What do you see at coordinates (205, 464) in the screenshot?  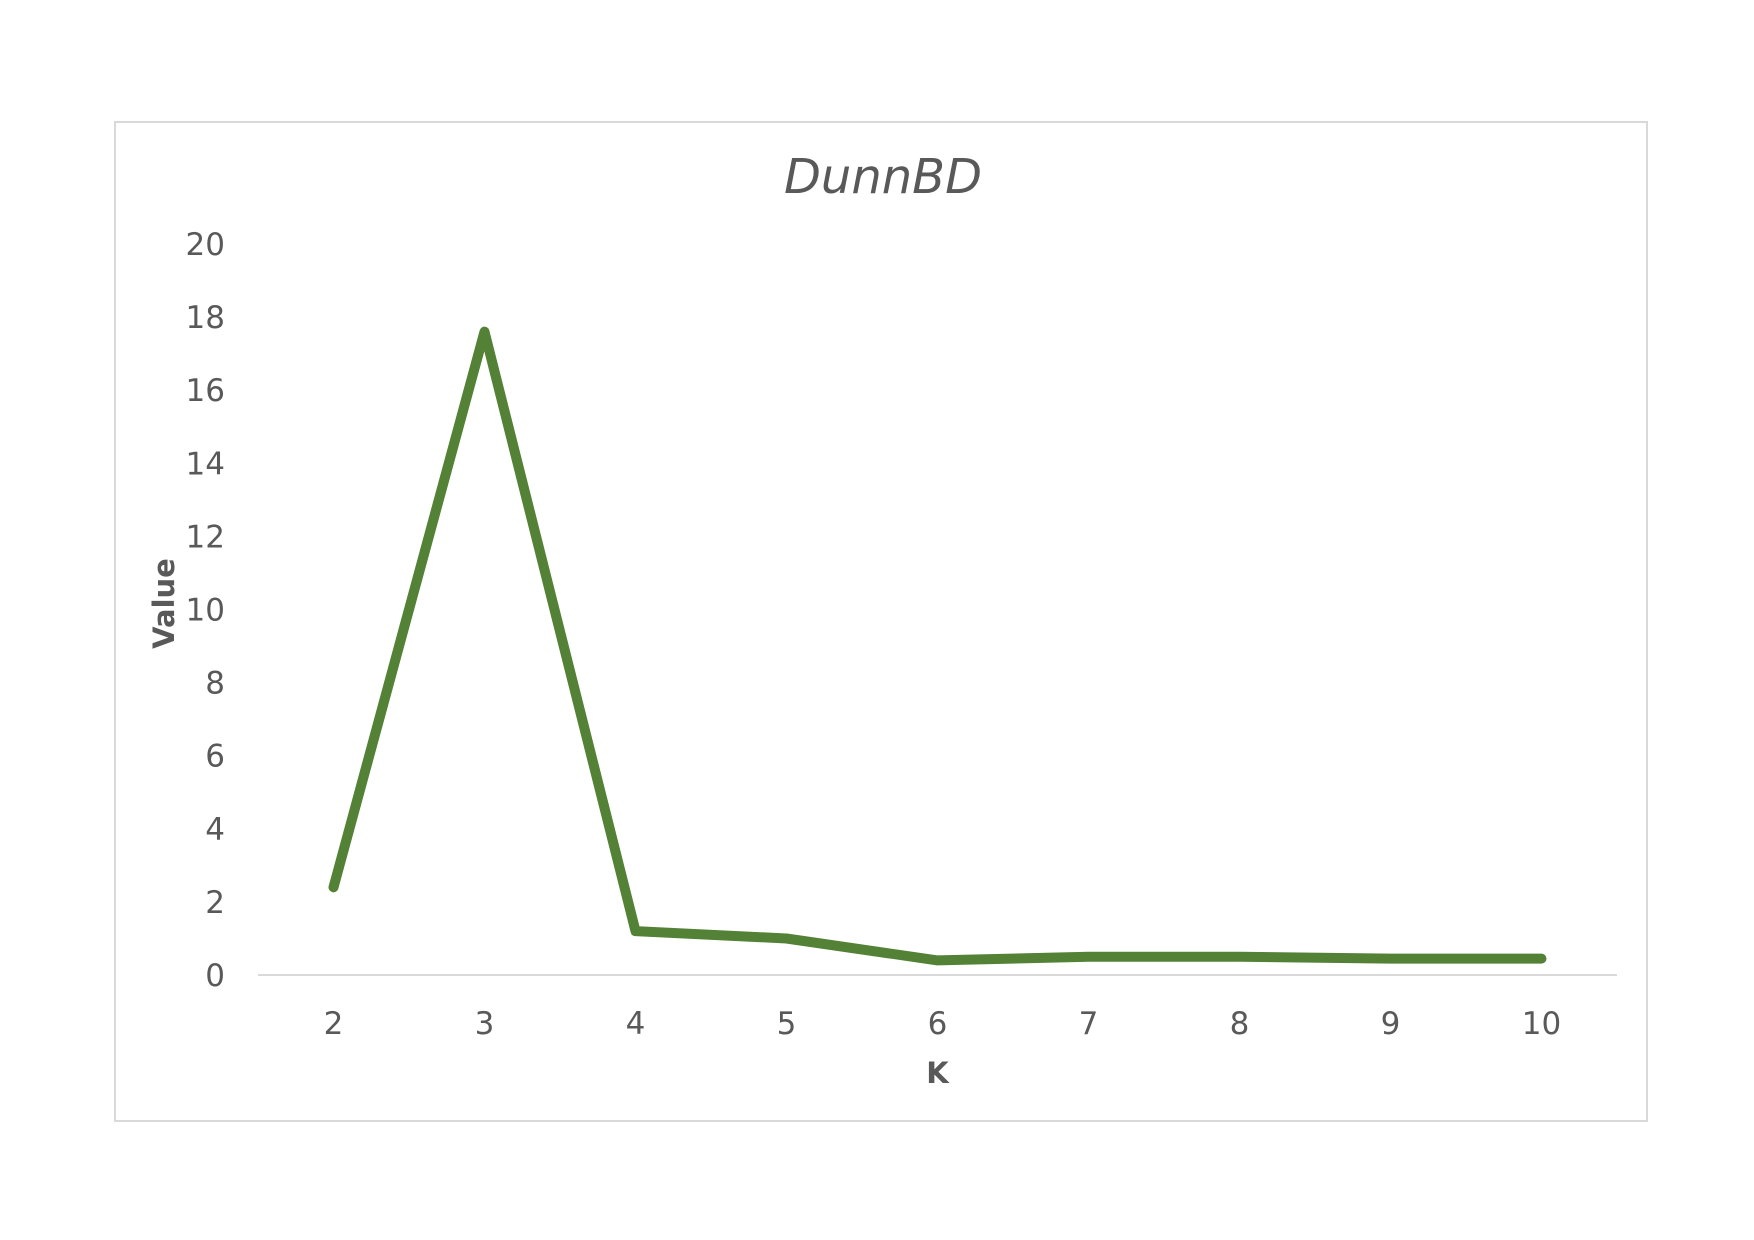 I see `y-tick-label: 14` at bounding box center [205, 464].